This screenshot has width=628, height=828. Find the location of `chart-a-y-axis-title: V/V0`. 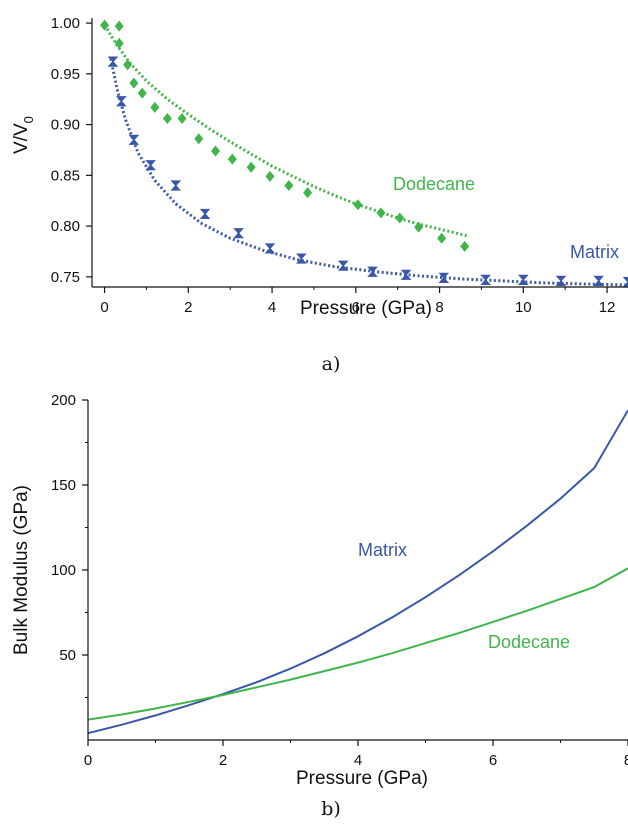

chart-a-y-axis-title: V/V0 is located at coordinates (23, 135).